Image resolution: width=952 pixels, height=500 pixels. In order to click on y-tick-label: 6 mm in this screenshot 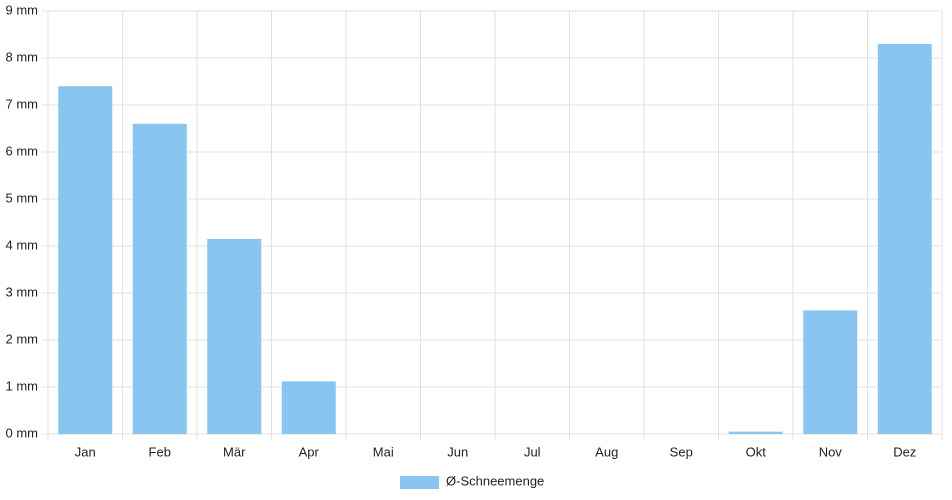, I will do `click(22, 150)`.